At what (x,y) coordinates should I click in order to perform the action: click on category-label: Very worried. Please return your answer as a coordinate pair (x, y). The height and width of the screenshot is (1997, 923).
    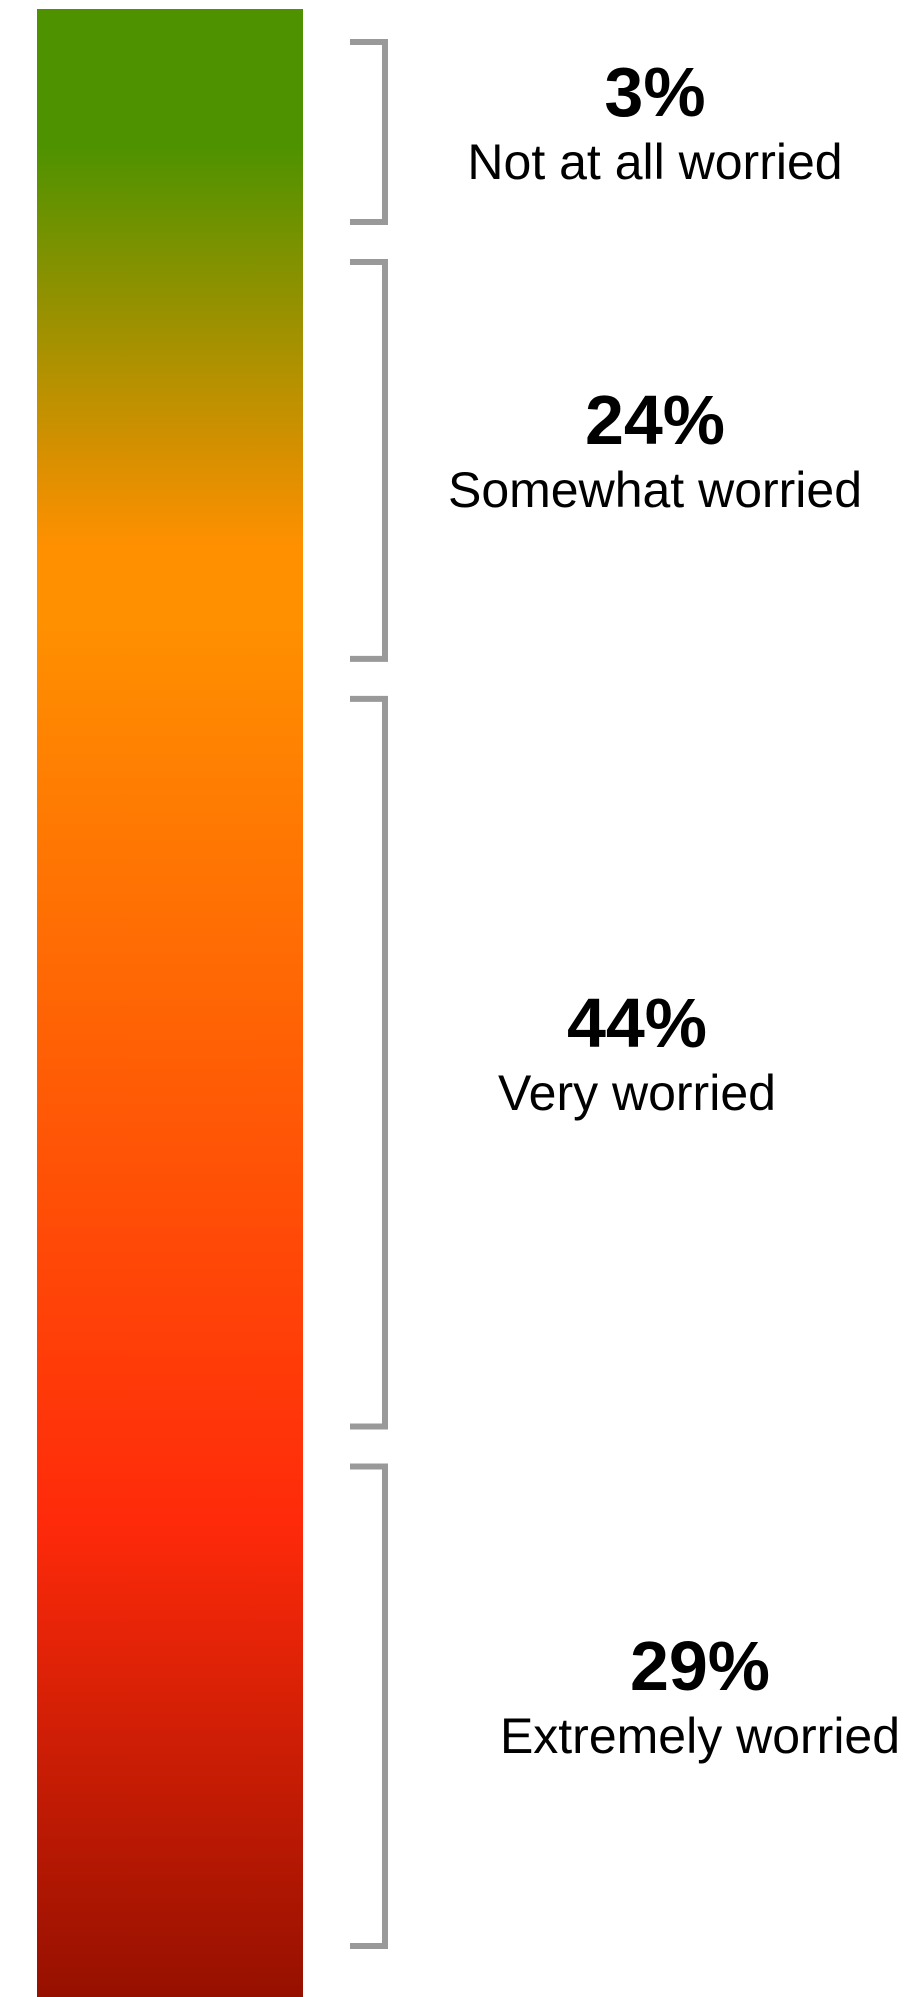
    Looking at the image, I should click on (637, 1092).